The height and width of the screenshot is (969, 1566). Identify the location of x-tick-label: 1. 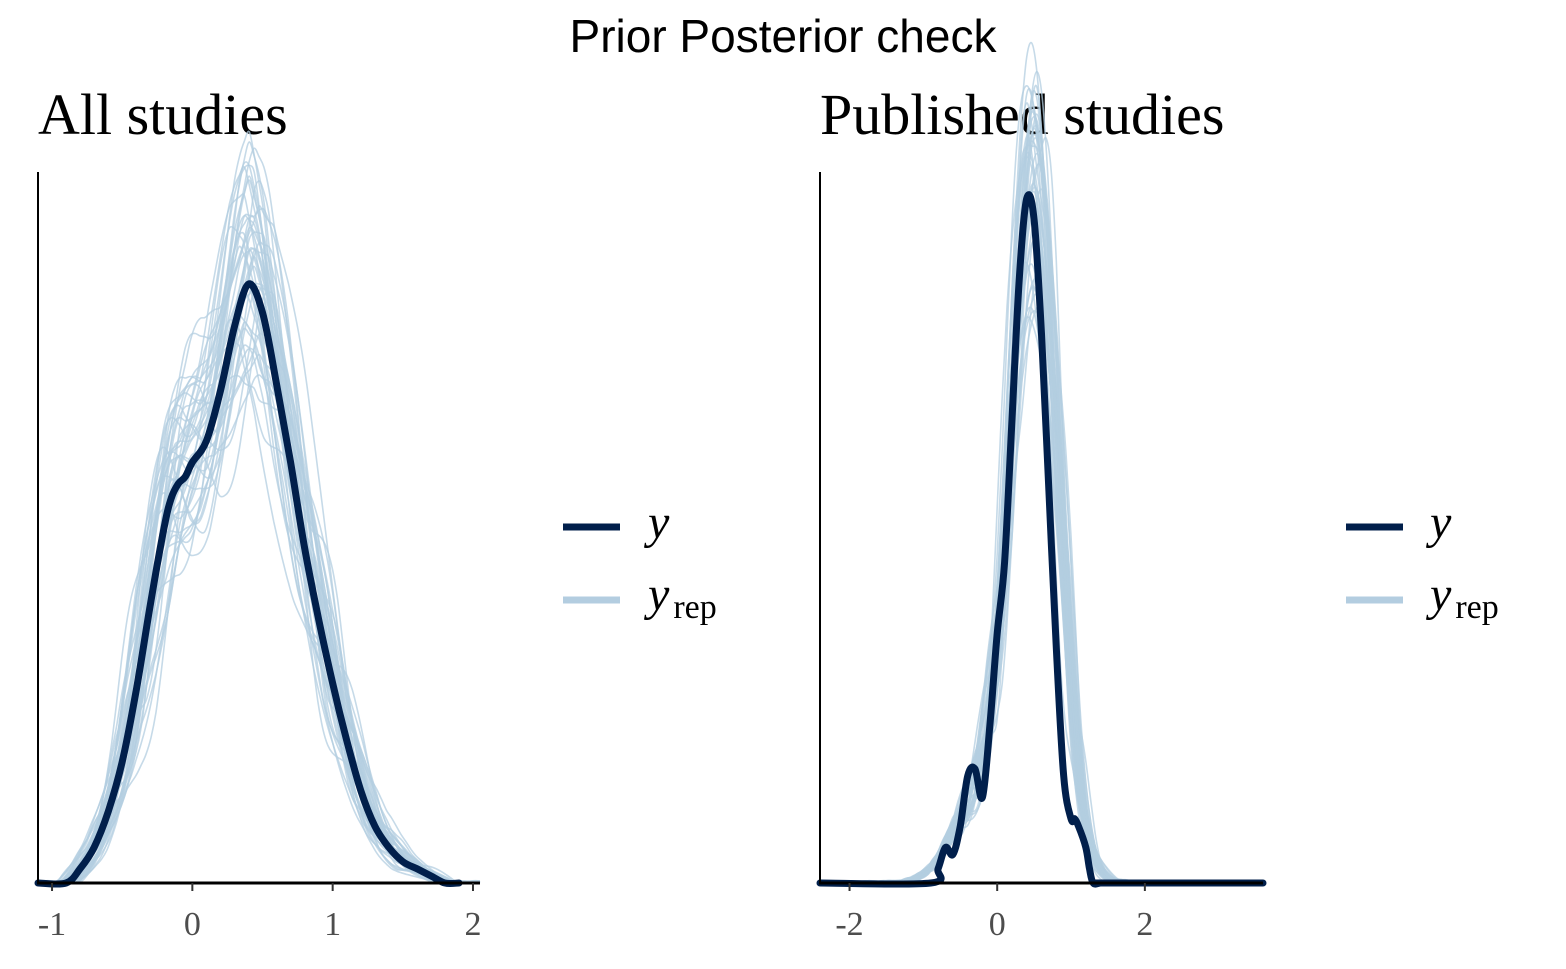
(332, 924).